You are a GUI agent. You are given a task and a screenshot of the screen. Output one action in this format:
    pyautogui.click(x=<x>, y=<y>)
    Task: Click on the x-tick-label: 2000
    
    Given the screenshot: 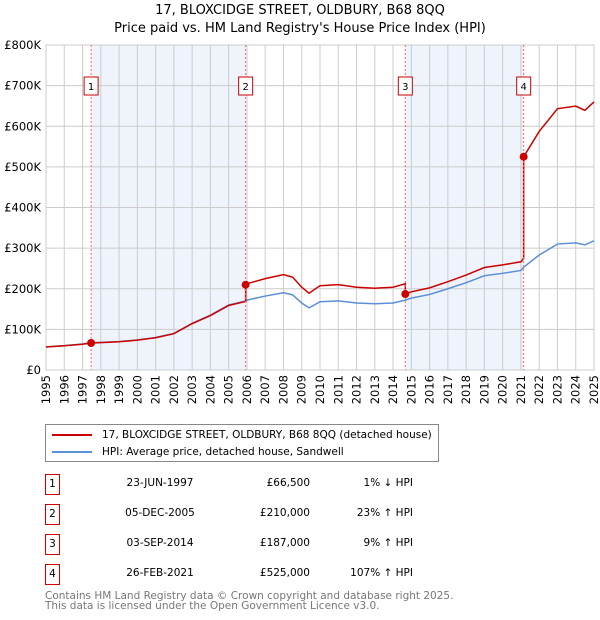 What is the action you would take?
    pyautogui.click(x=137, y=389)
    